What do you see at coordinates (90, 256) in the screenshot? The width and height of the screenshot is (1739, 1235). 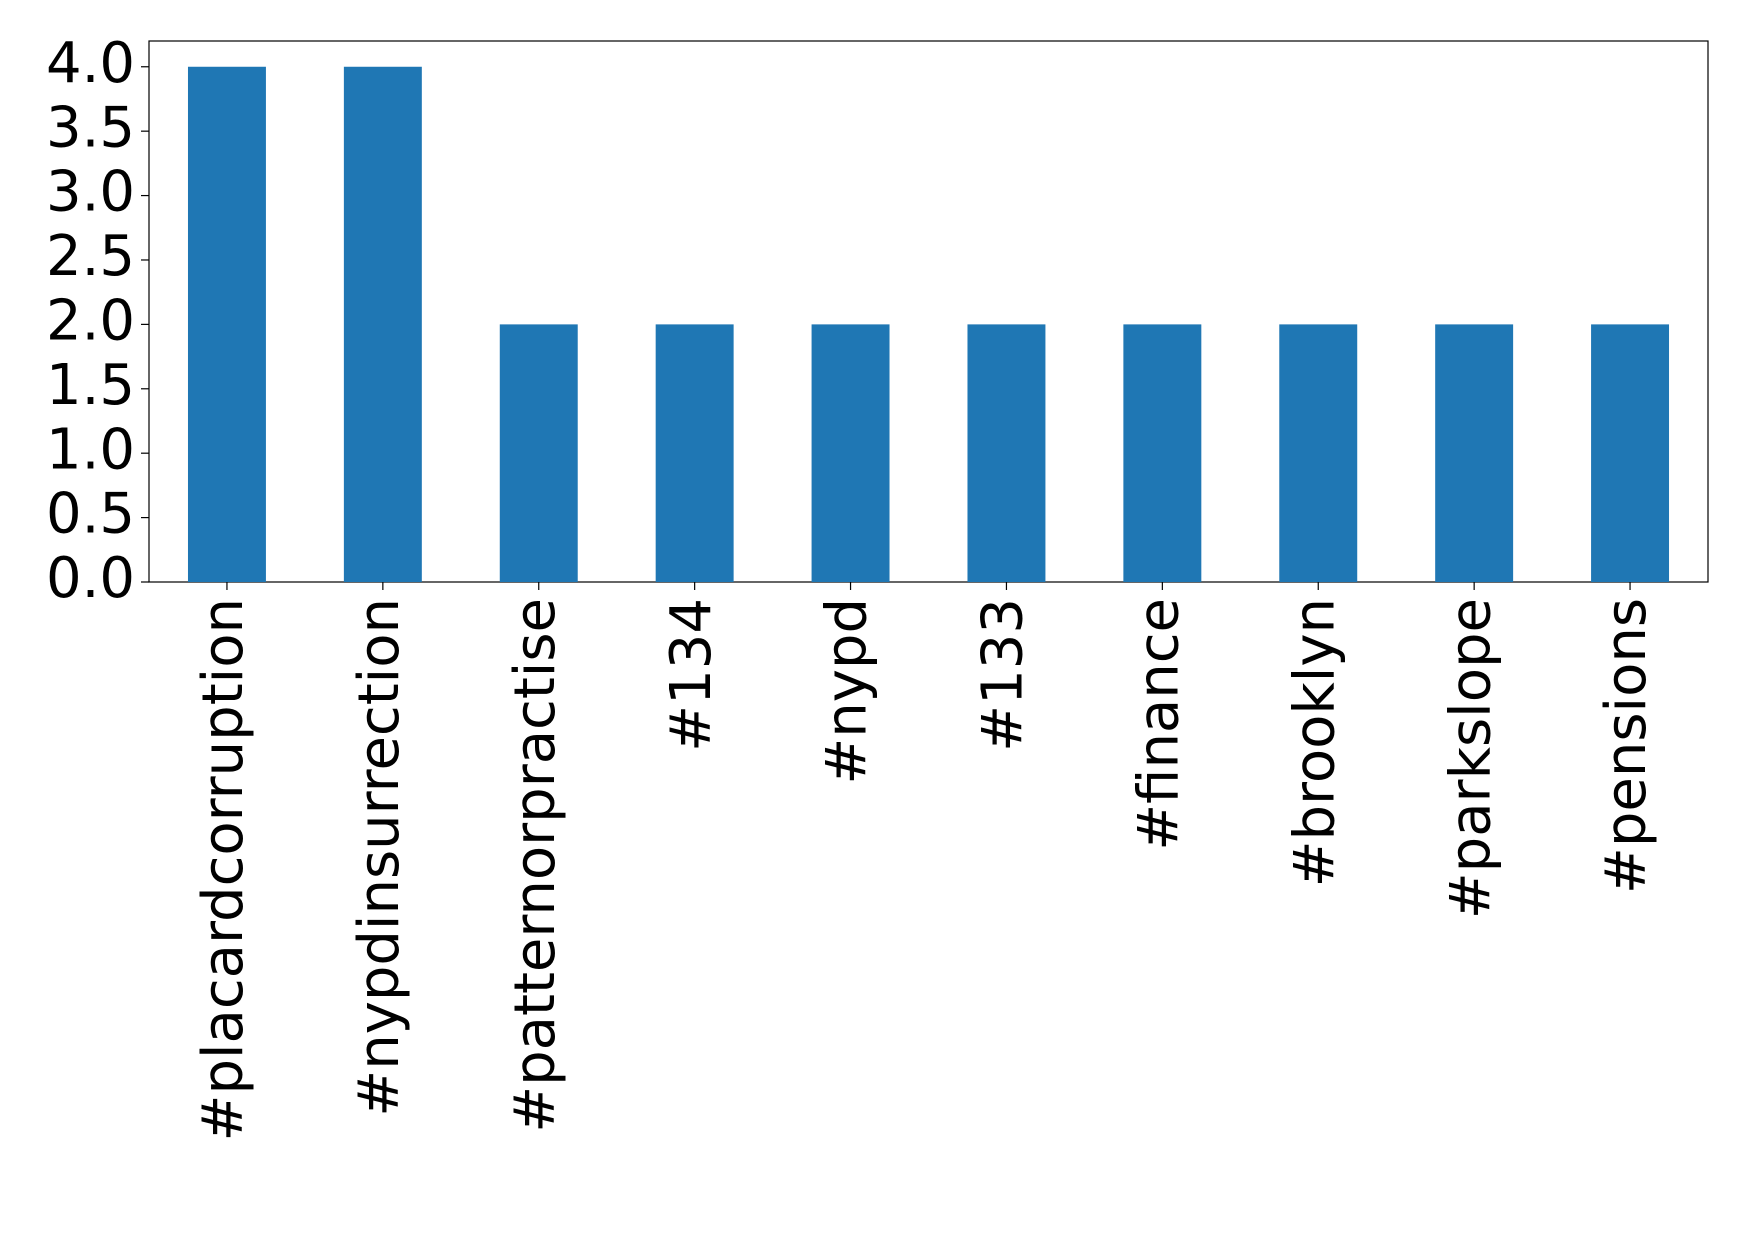 I see `y-tick-label: 2.5` at bounding box center [90, 256].